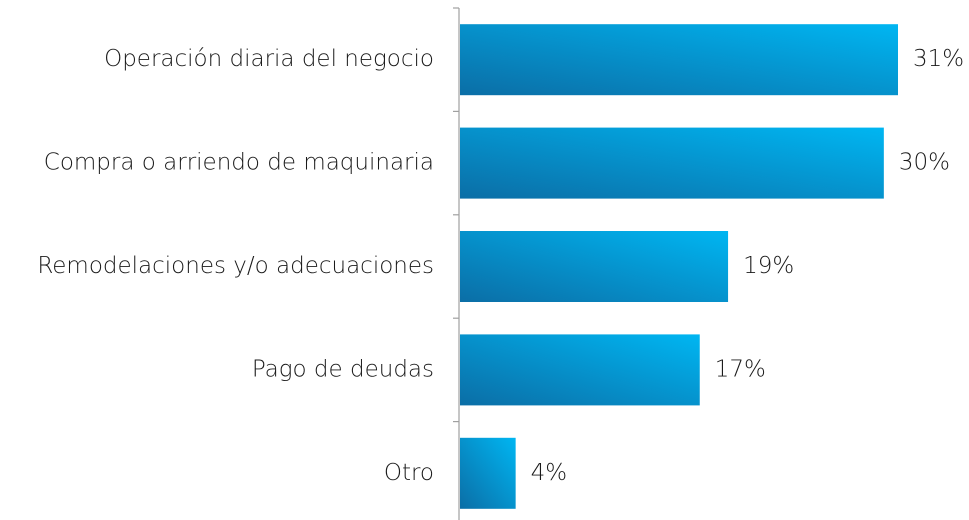  I want to click on value-label: 30%, so click(924, 163).